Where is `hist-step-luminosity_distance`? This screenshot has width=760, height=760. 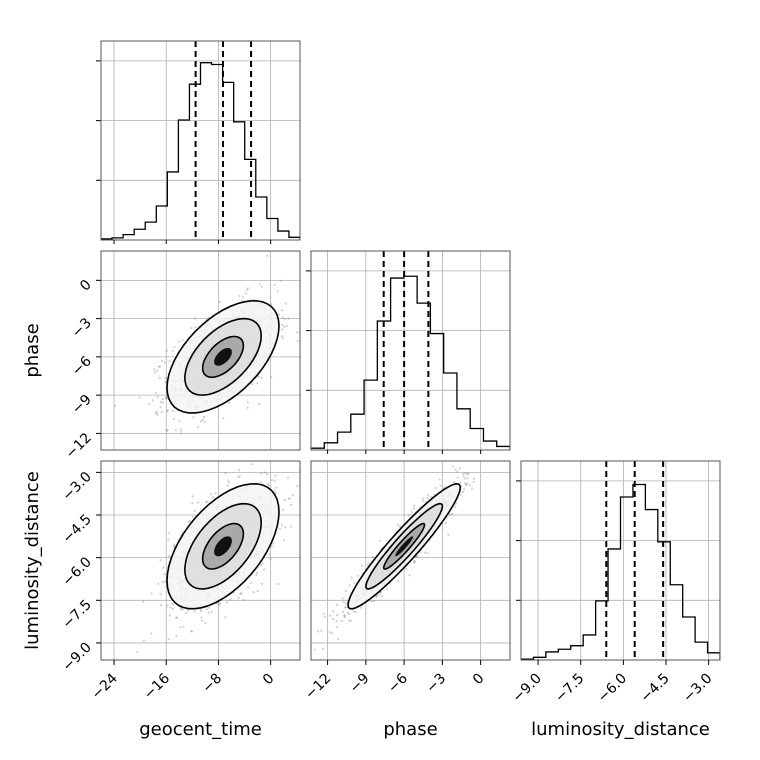 hist-step-luminosity_distance is located at coordinates (620, 571).